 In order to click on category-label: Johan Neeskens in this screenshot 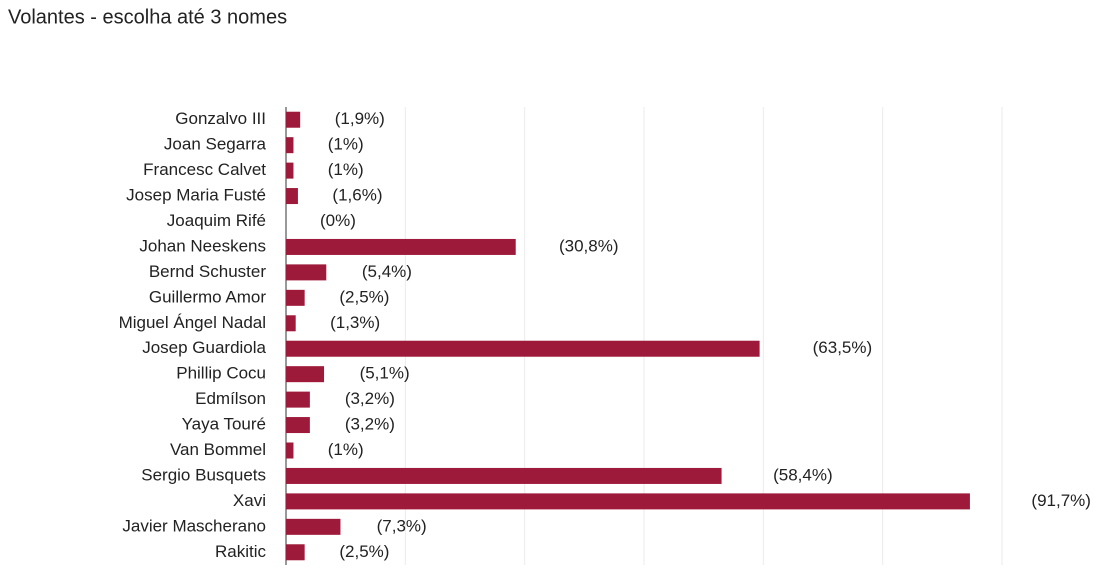, I will do `click(202, 245)`.